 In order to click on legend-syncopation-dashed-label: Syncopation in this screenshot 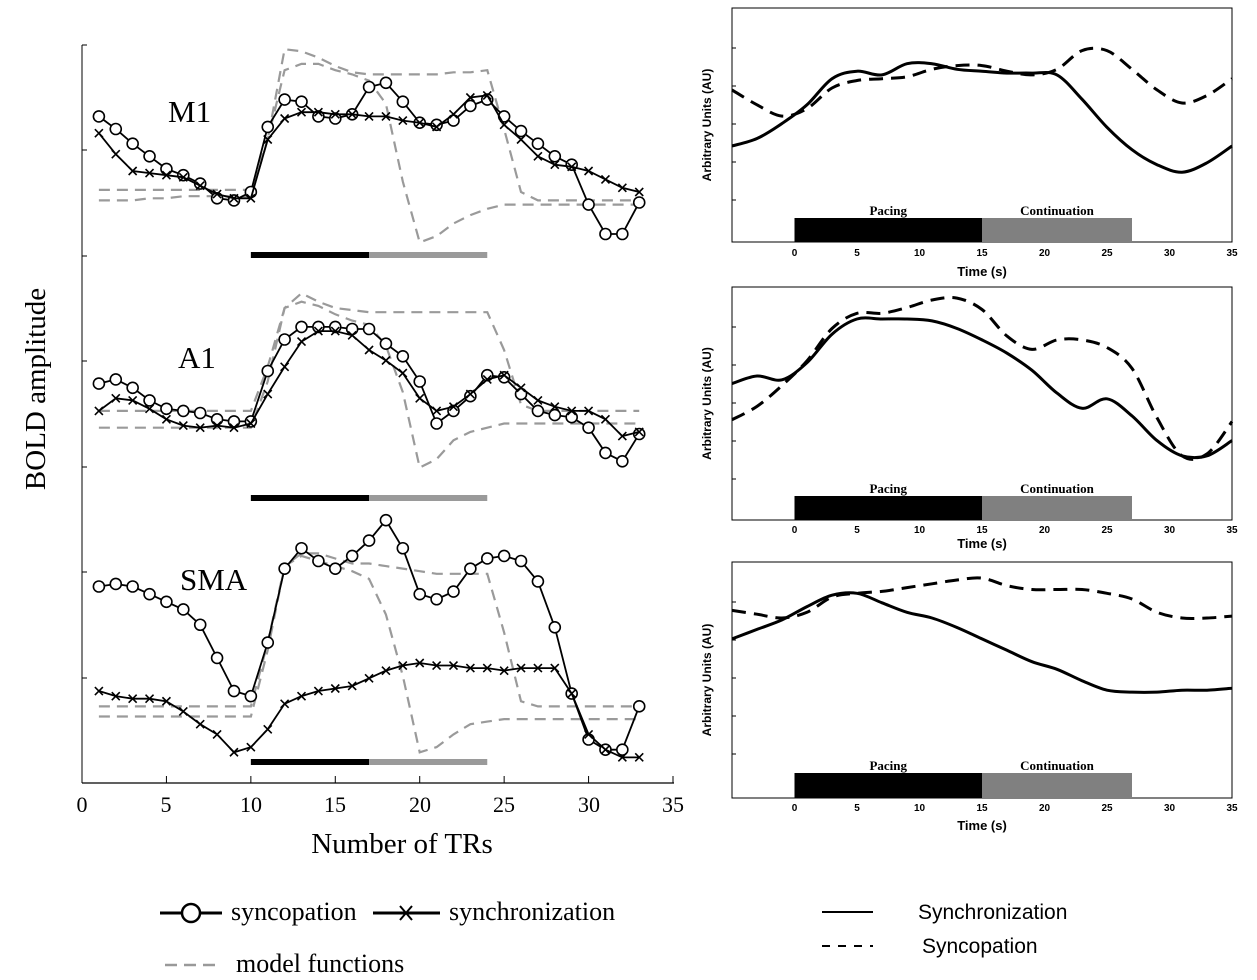, I will do `click(980, 946)`.